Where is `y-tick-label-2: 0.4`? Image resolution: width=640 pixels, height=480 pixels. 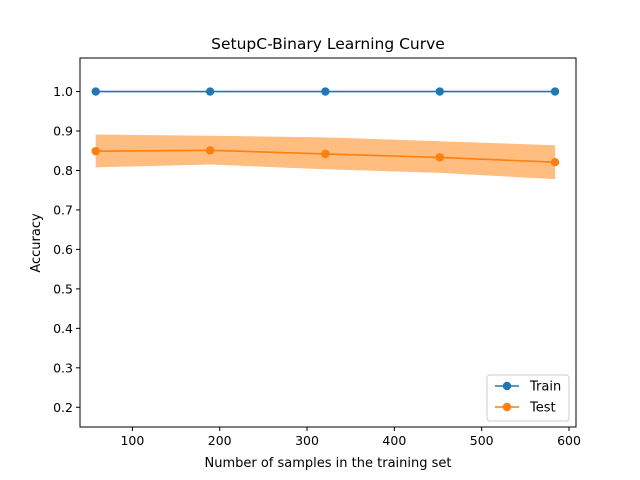 y-tick-label-2: 0.4 is located at coordinates (63, 328).